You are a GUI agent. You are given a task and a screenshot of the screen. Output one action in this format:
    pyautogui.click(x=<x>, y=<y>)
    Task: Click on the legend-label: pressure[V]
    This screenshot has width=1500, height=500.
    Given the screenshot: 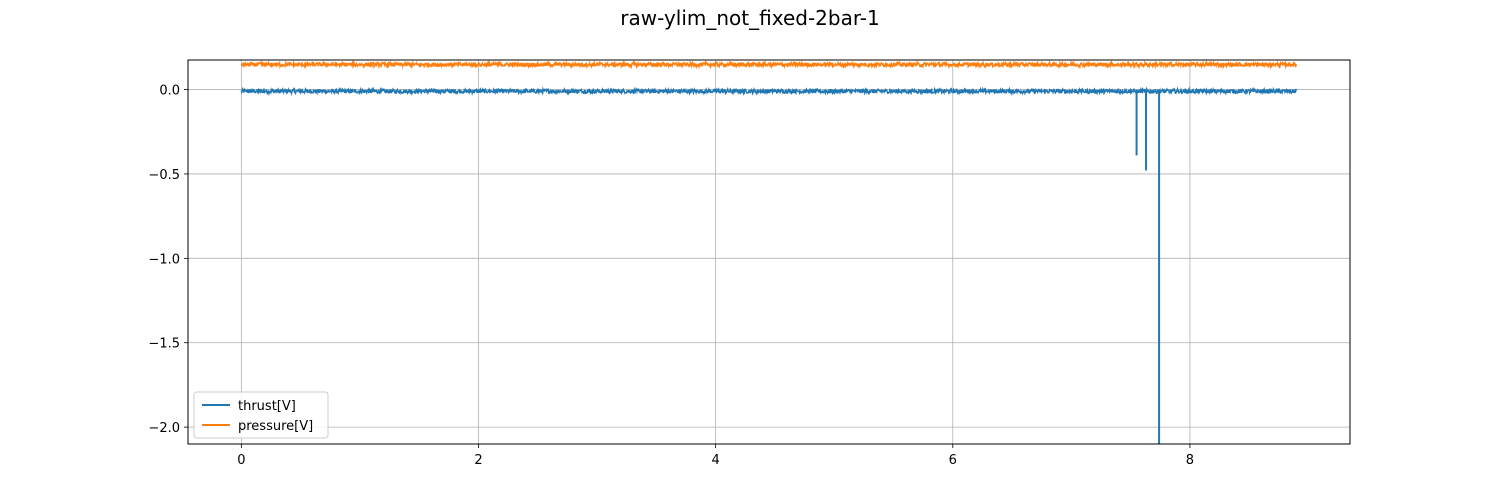 What is the action you would take?
    pyautogui.click(x=275, y=426)
    